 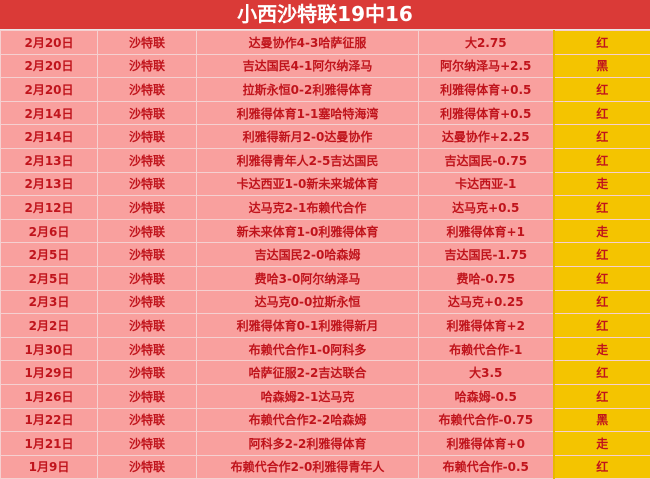 What do you see at coordinates (486, 255) in the screenshot?
I see `pick-cell: 吉达国民-1.75` at bounding box center [486, 255].